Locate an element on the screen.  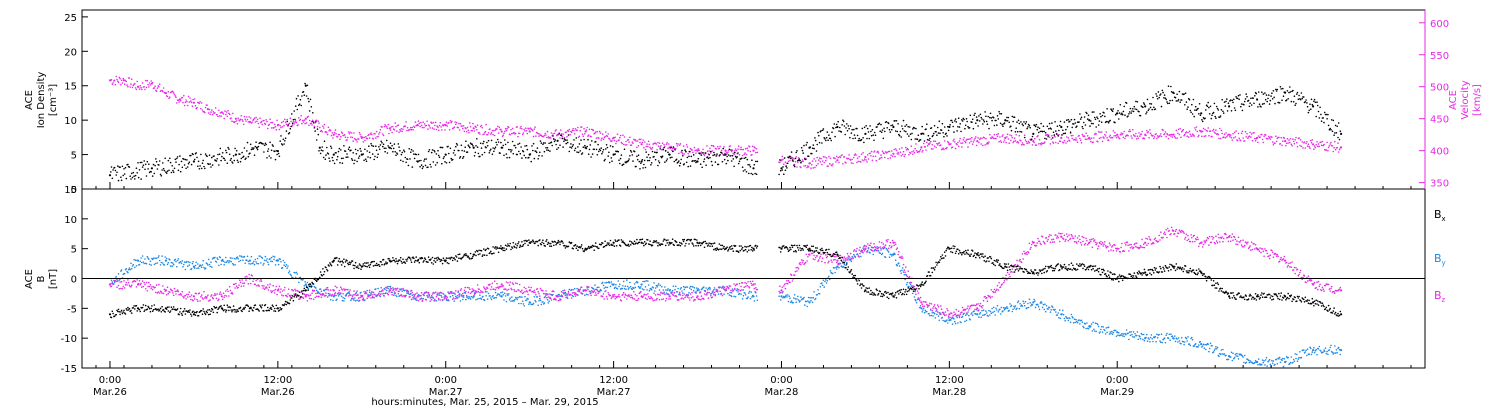
bz-point is located at coordinates (501, 284).